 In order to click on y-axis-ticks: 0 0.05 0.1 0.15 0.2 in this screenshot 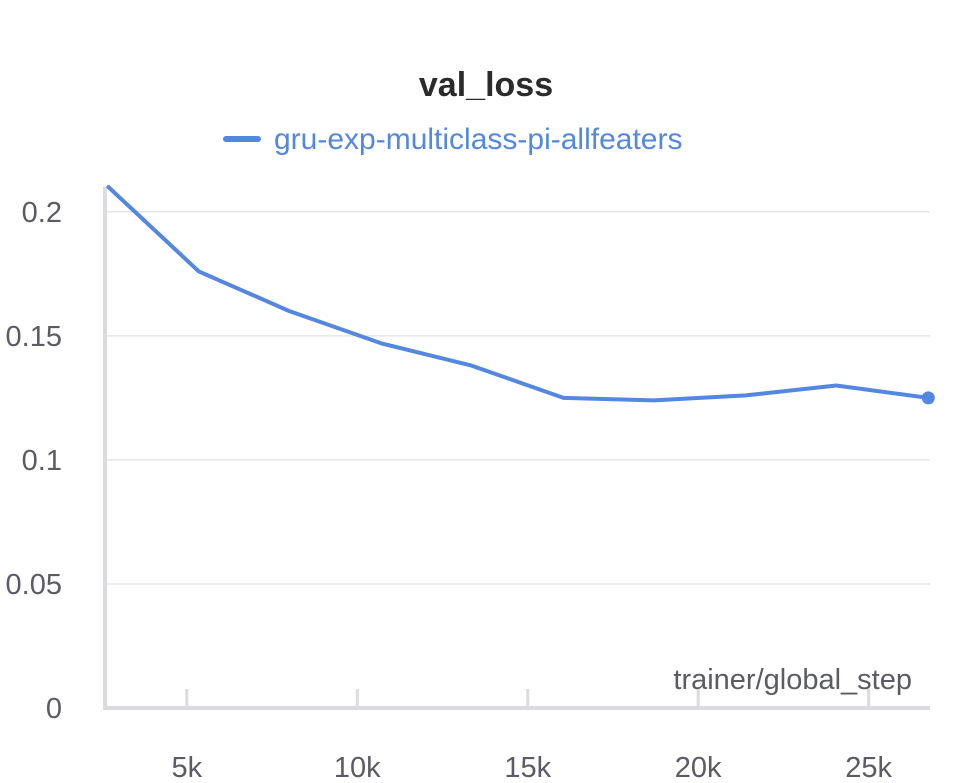, I will do `click(34, 461)`.